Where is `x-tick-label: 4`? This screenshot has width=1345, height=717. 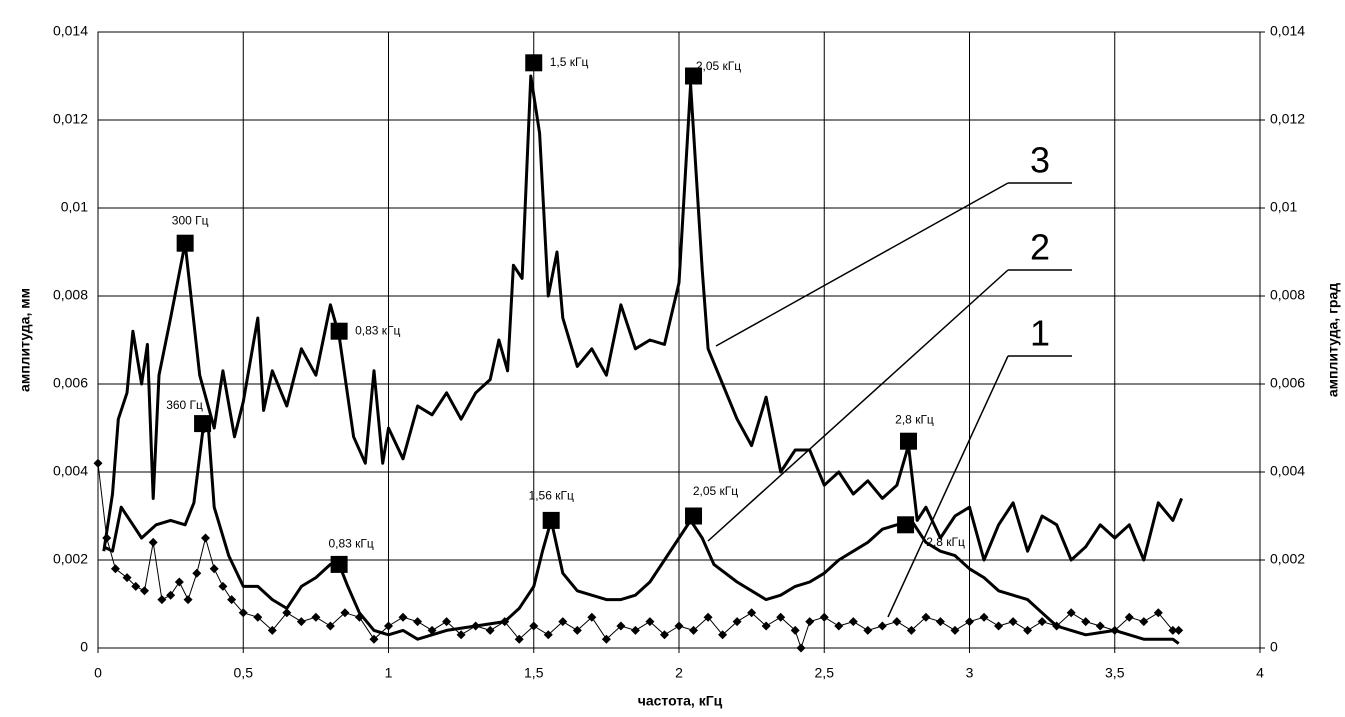
x-tick-label: 4 is located at coordinates (1260, 673).